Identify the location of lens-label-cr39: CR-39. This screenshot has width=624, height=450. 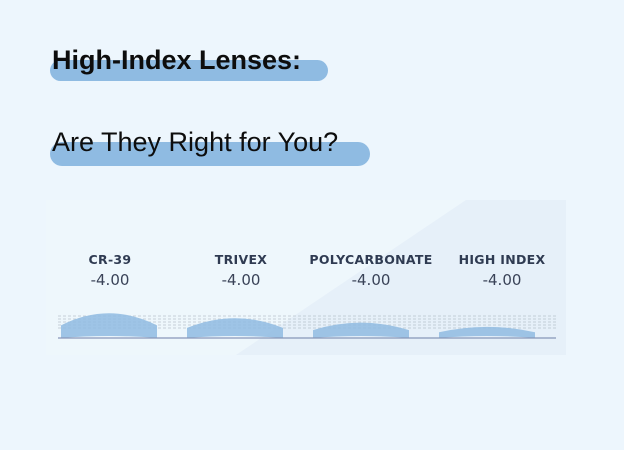
(110, 259).